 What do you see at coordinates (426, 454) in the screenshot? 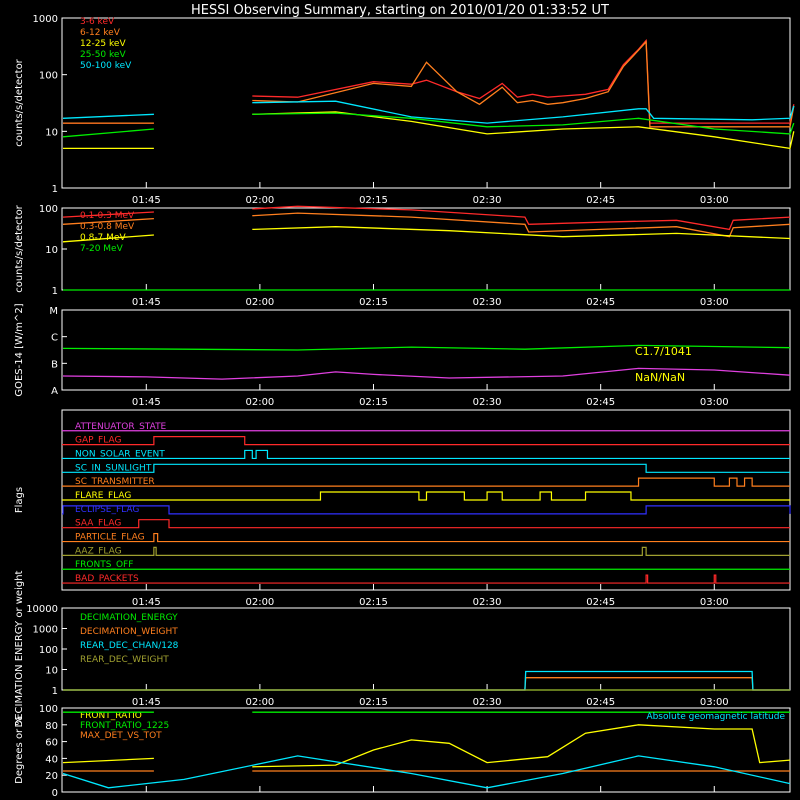
I see `flag-line-non-solar-event` at bounding box center [426, 454].